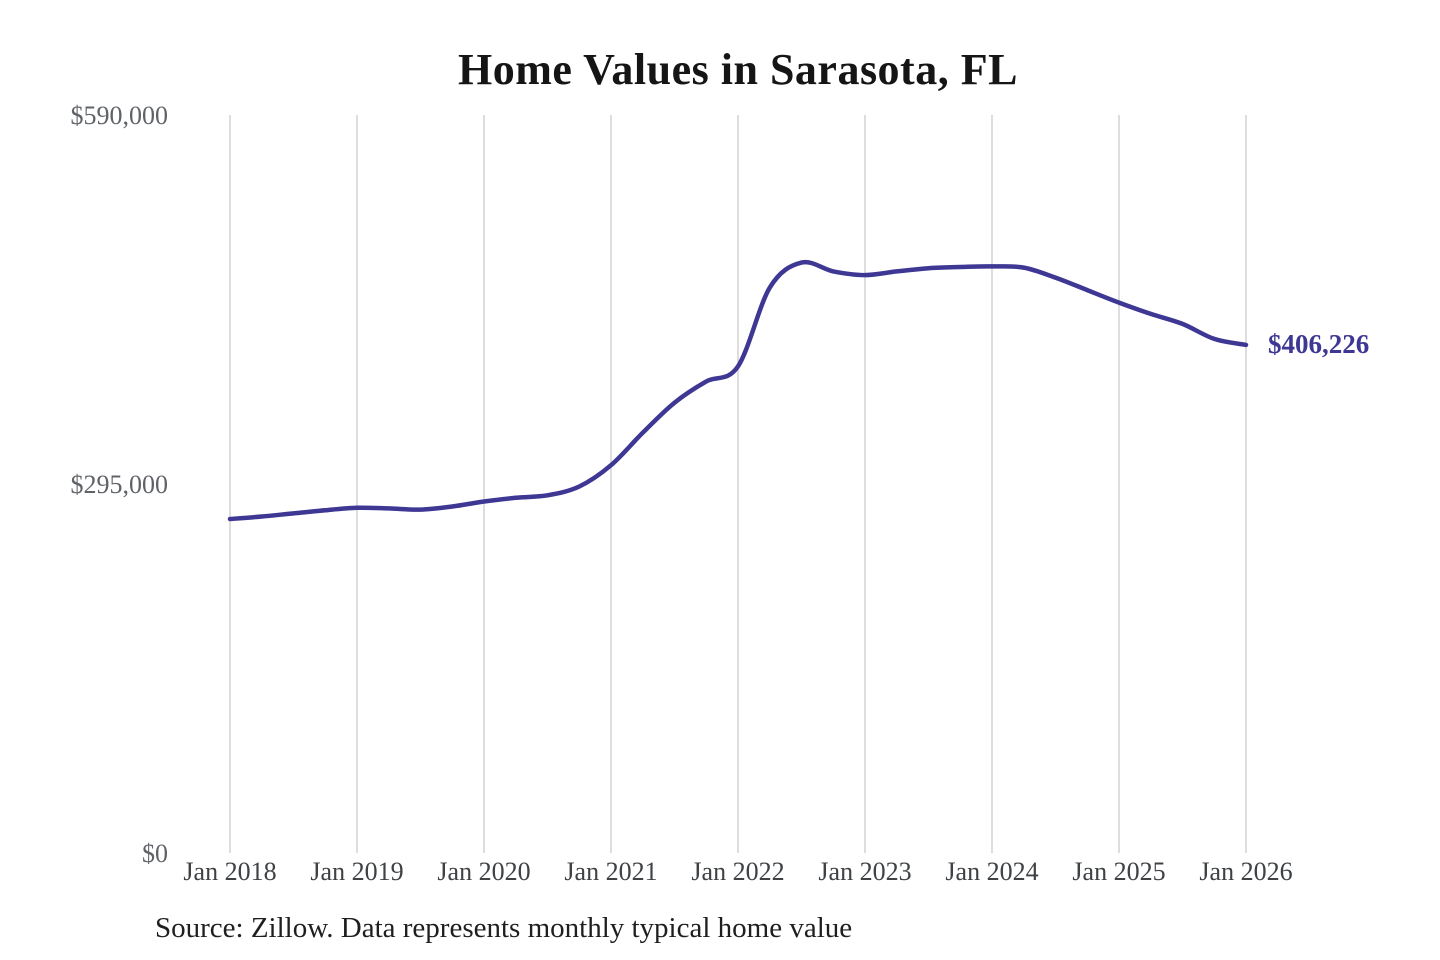 The width and height of the screenshot is (1440, 960). What do you see at coordinates (991, 871) in the screenshot?
I see `x-tick-label: Jan 2024` at bounding box center [991, 871].